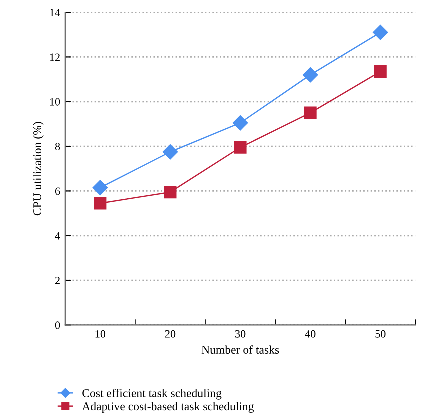  What do you see at coordinates (57, 147) in the screenshot?
I see `y-tick-label: 8` at bounding box center [57, 147].